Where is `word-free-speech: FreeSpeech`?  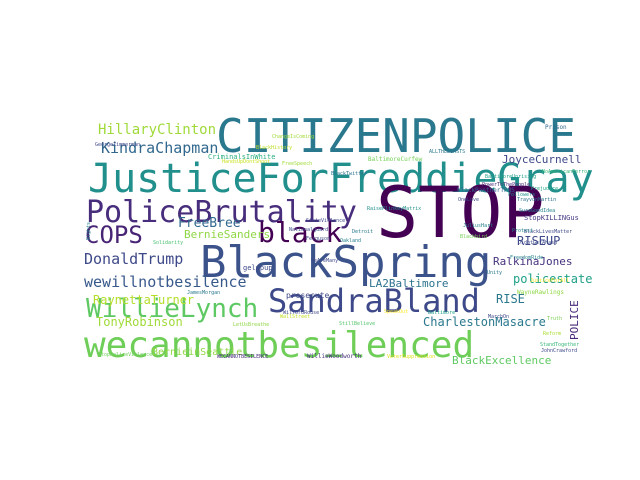 word-free-speech: FreeSpeech is located at coordinates (297, 164).